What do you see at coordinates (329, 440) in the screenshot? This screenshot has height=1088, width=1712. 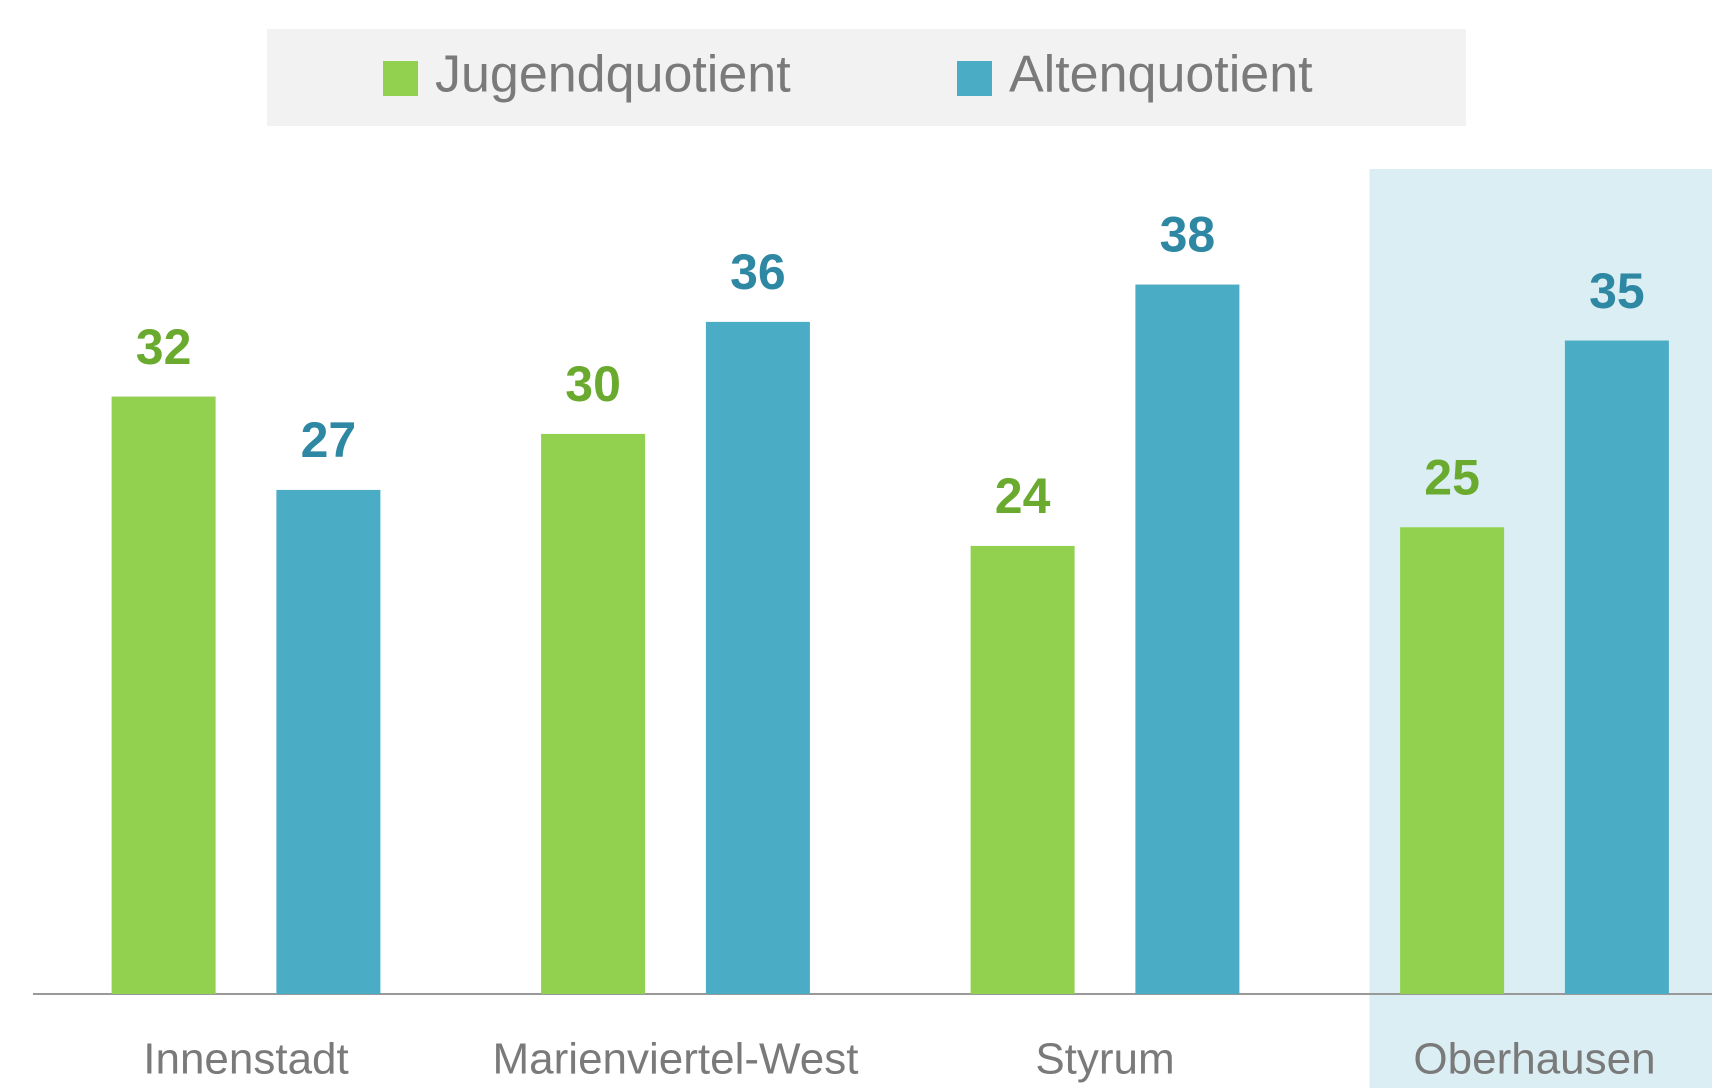 I see `value-label: 27` at bounding box center [329, 440].